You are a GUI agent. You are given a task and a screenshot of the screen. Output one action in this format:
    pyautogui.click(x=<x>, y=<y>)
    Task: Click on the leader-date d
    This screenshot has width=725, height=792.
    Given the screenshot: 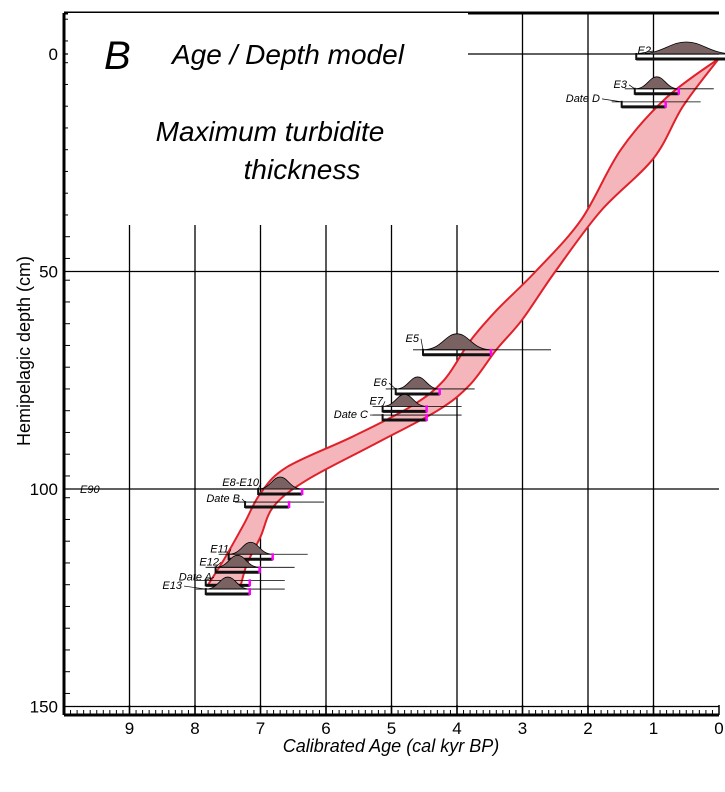 What is the action you would take?
    pyautogui.click(x=611, y=100)
    